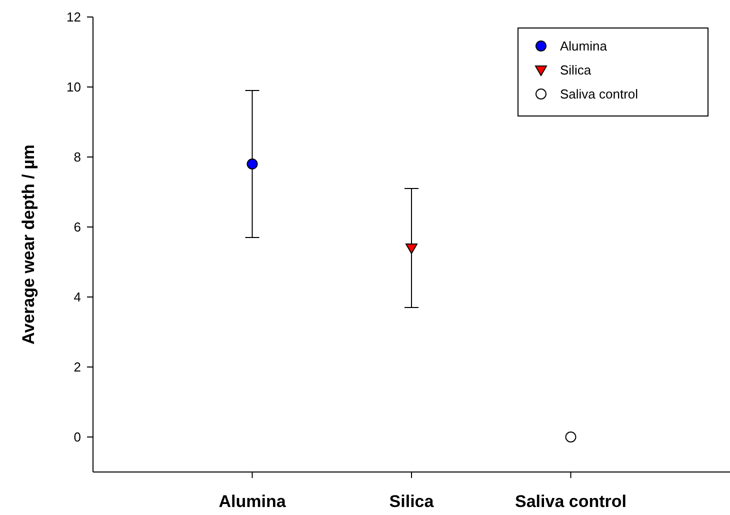 This screenshot has height=515, width=730. What do you see at coordinates (73, 17) in the screenshot?
I see `y-tick-label: 12` at bounding box center [73, 17].